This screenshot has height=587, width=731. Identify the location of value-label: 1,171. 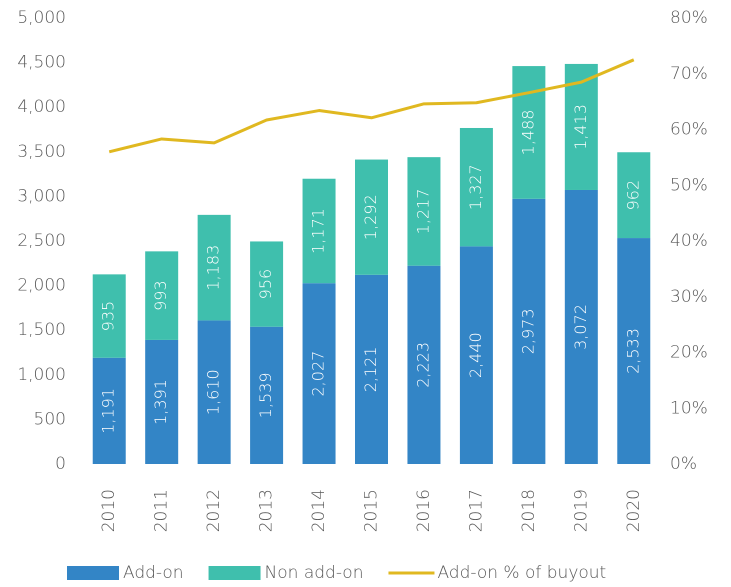
(318, 231).